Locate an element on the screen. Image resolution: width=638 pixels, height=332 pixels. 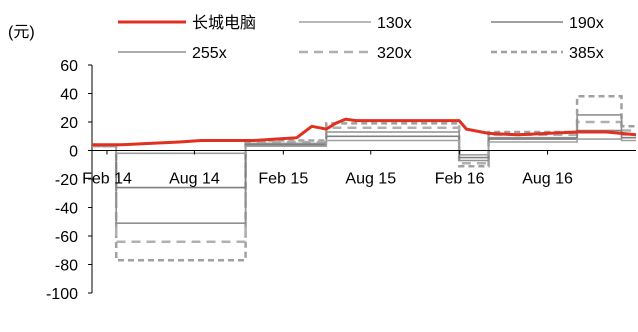
legend-label-1: 130x is located at coordinates (394, 23).